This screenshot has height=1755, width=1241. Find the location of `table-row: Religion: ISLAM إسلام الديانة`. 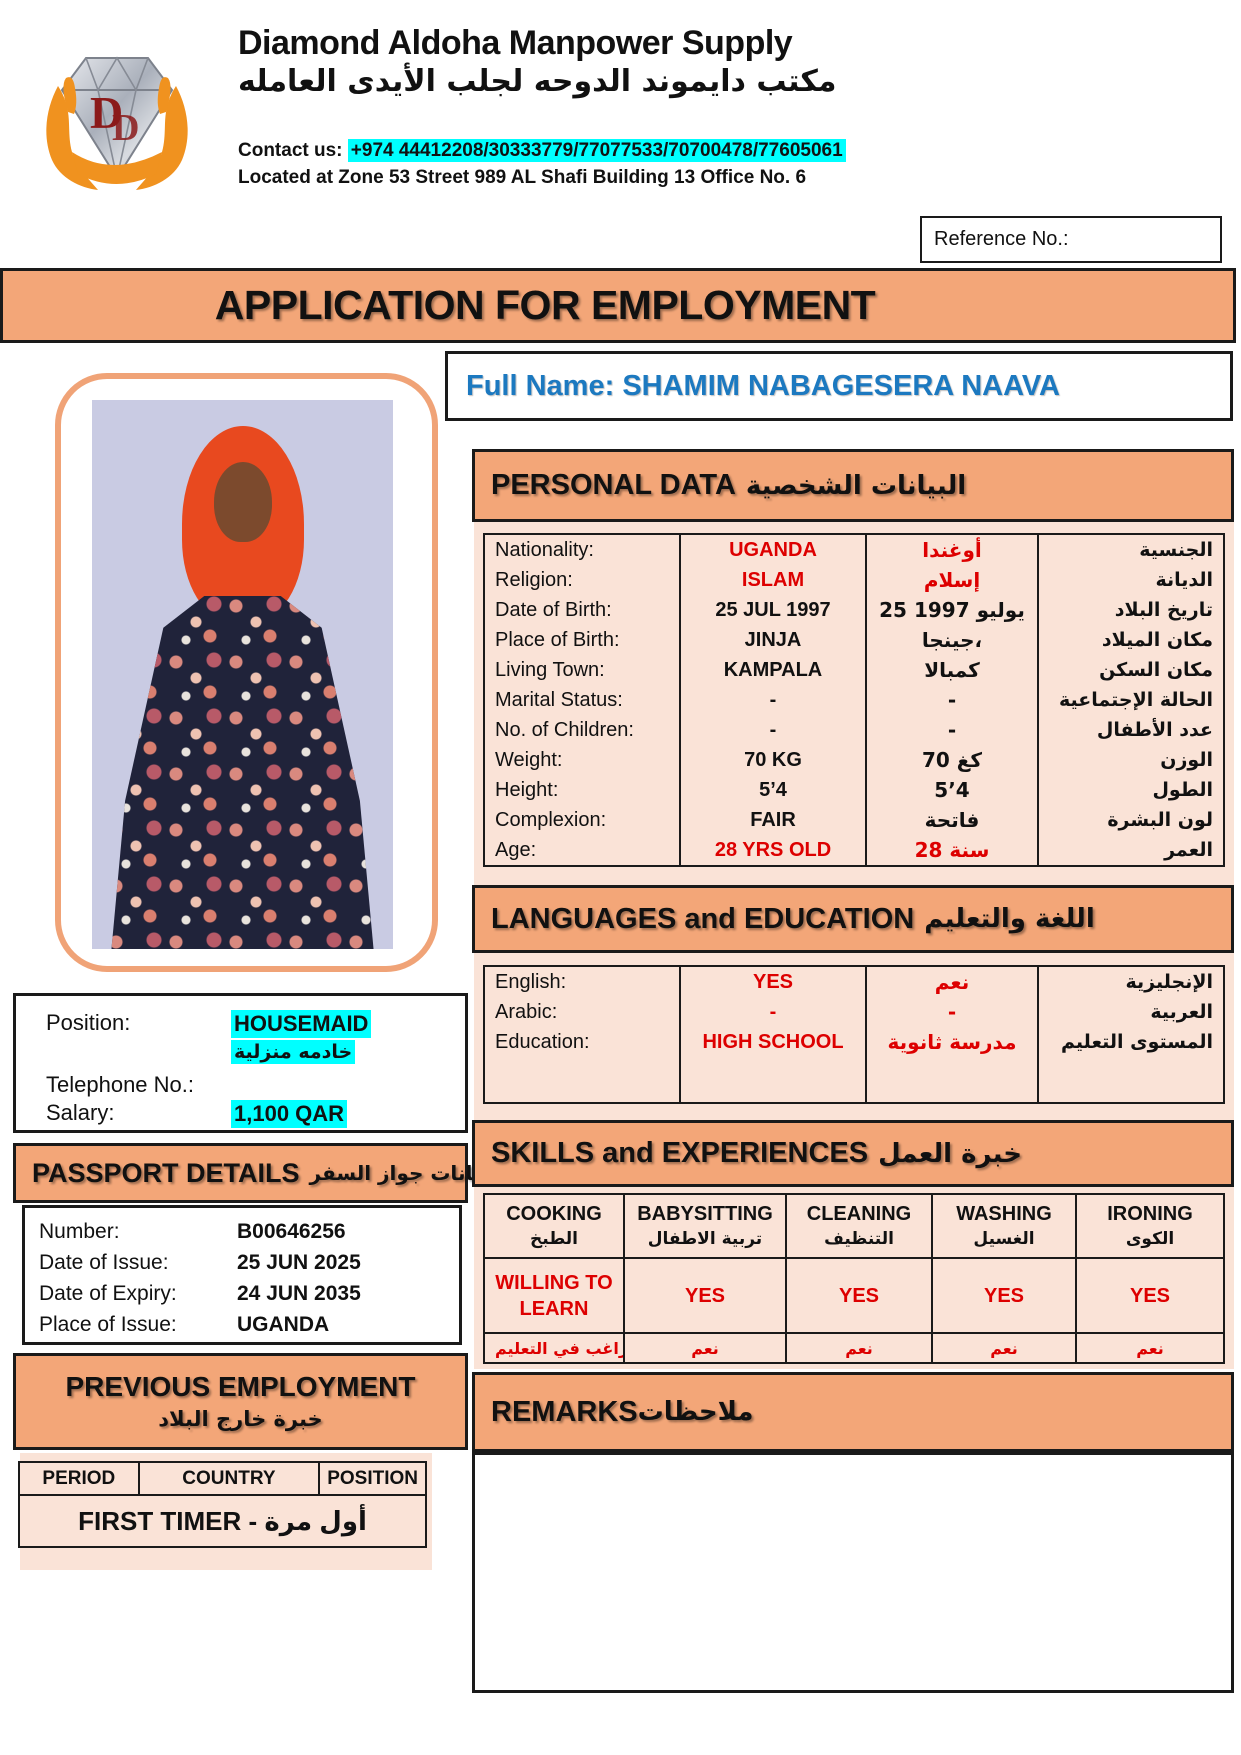

table-row: Religion: ISLAM إسلام الديانة is located at coordinates (854, 580).